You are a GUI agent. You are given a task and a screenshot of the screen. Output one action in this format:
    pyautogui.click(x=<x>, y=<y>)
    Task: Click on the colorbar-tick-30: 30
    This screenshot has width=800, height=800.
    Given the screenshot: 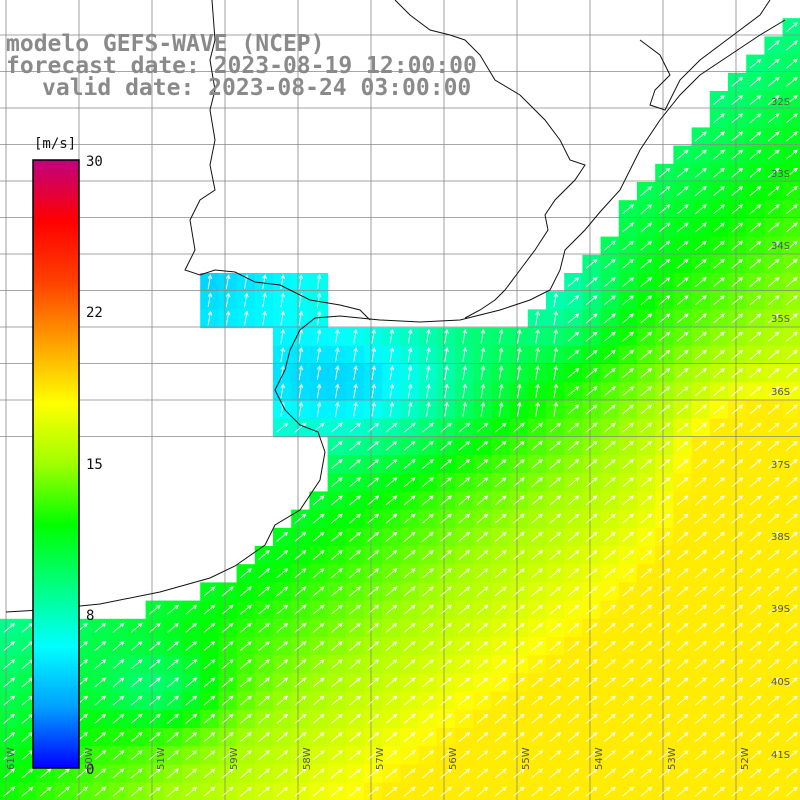 What is the action you would take?
    pyautogui.click(x=94, y=162)
    